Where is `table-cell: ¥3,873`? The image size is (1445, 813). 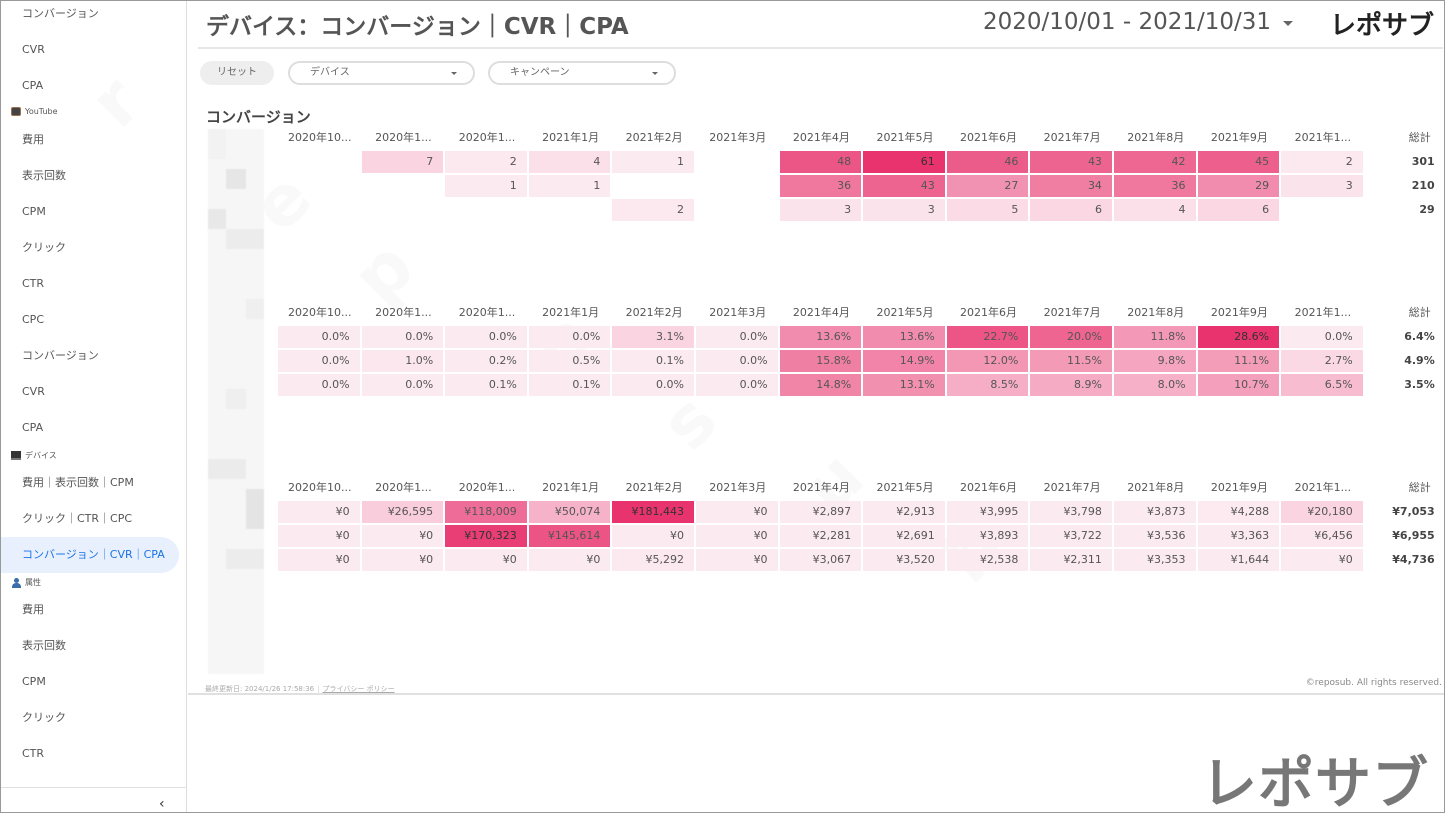
table-cell: ¥3,873 is located at coordinates (1154, 512).